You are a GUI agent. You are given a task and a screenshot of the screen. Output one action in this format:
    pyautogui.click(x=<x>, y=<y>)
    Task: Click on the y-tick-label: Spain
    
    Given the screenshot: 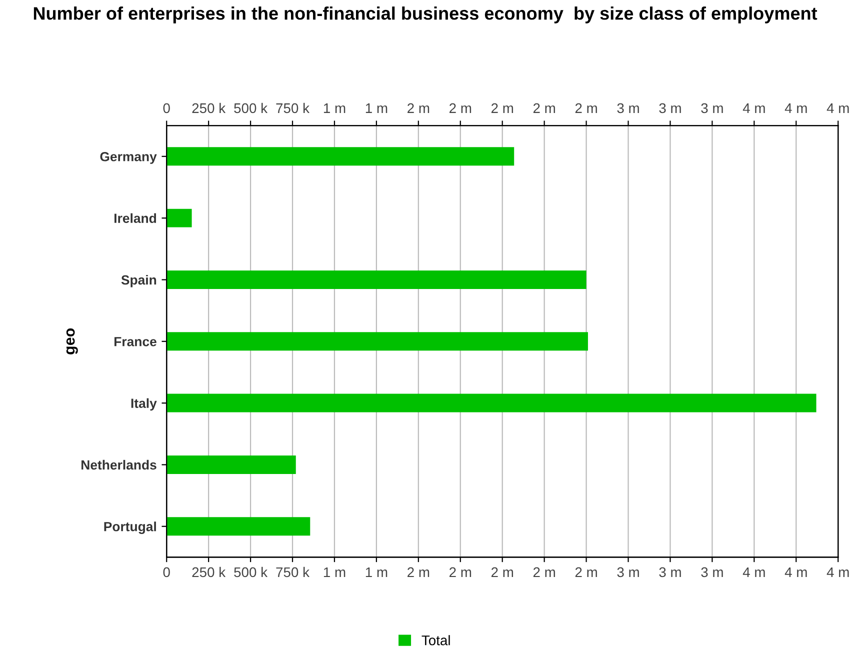 What is the action you would take?
    pyautogui.click(x=138, y=281)
    